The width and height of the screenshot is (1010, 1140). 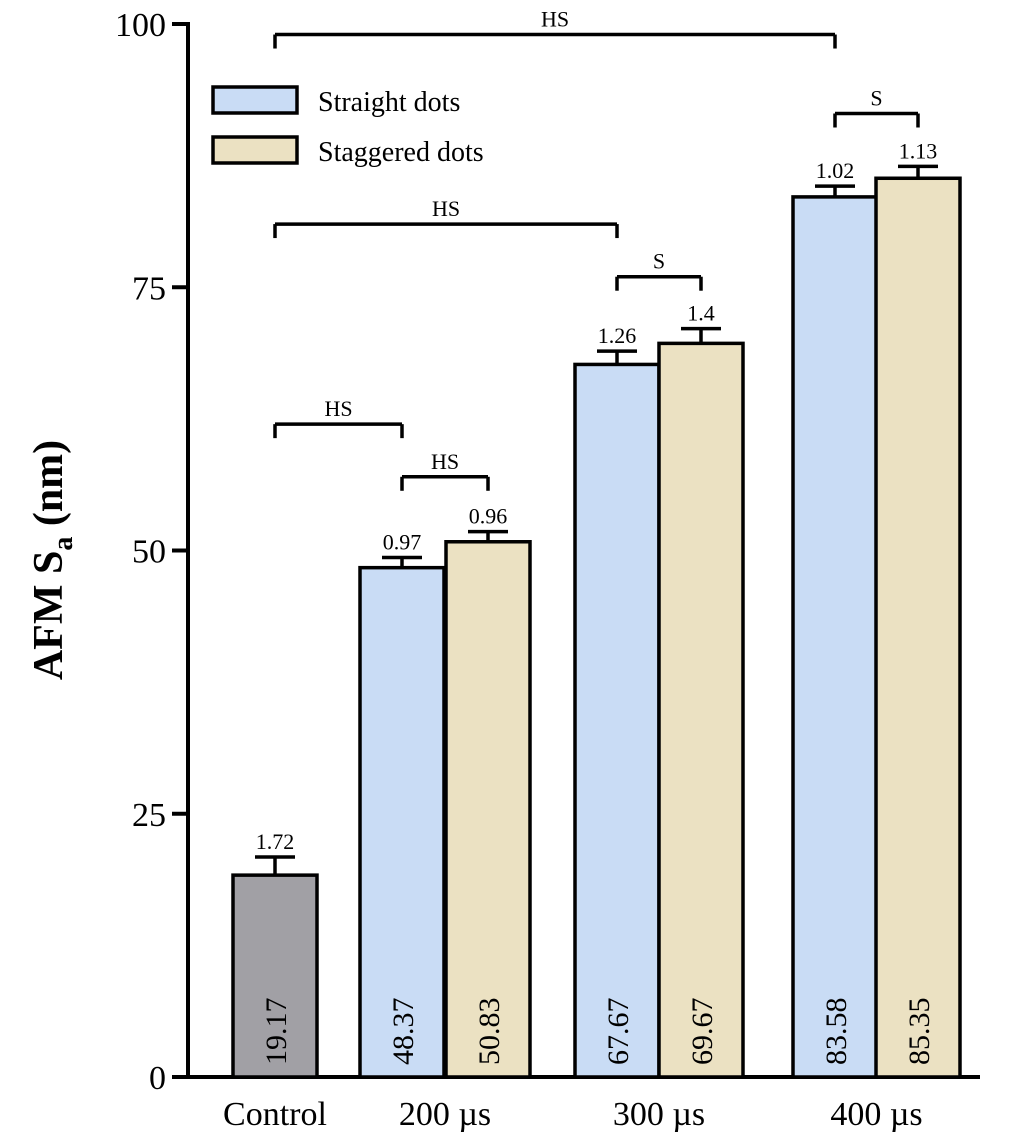 What do you see at coordinates (275, 841) in the screenshot?
I see `error-value-label: 1.72` at bounding box center [275, 841].